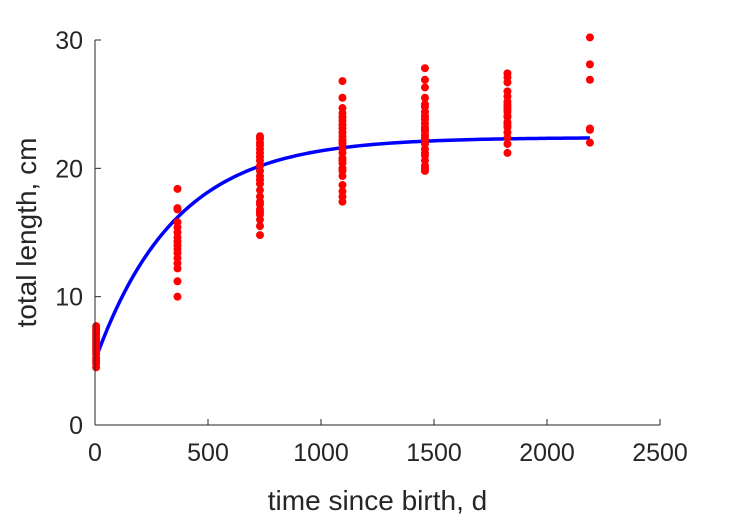  I want to click on y-tick-label: 0, so click(76, 426).